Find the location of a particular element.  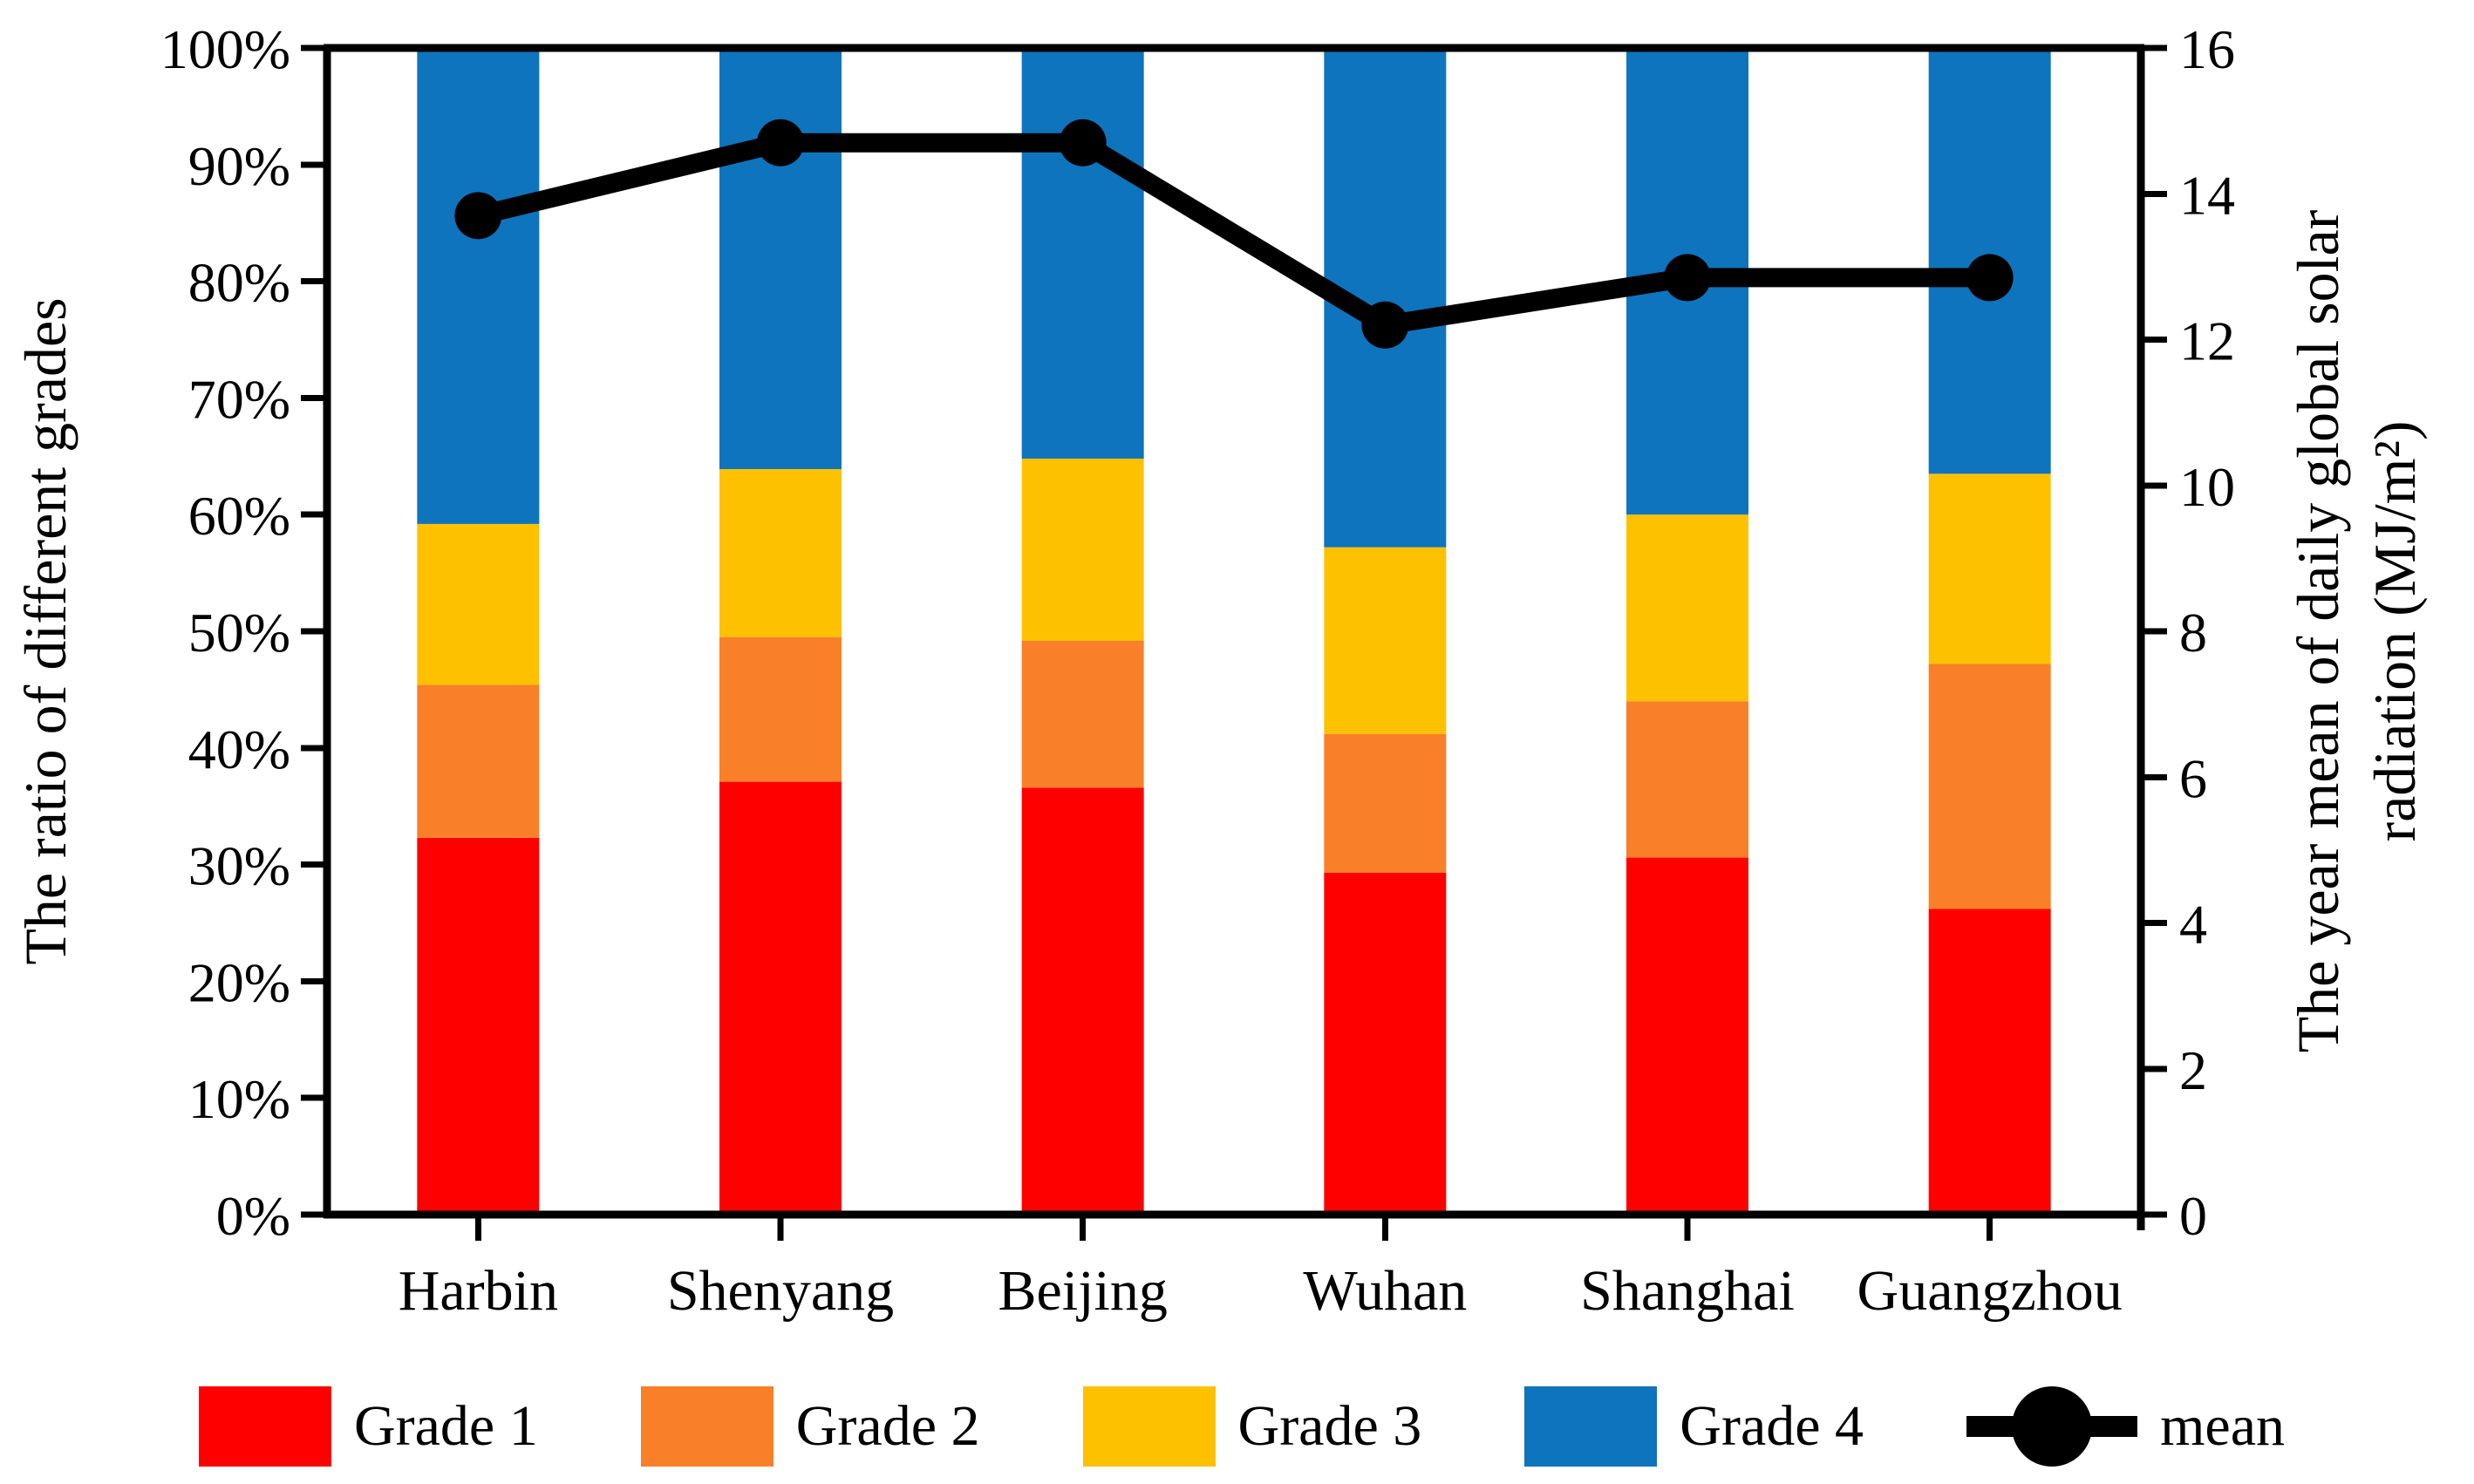

left-axis-tick-label: 50% is located at coordinates (239, 633).